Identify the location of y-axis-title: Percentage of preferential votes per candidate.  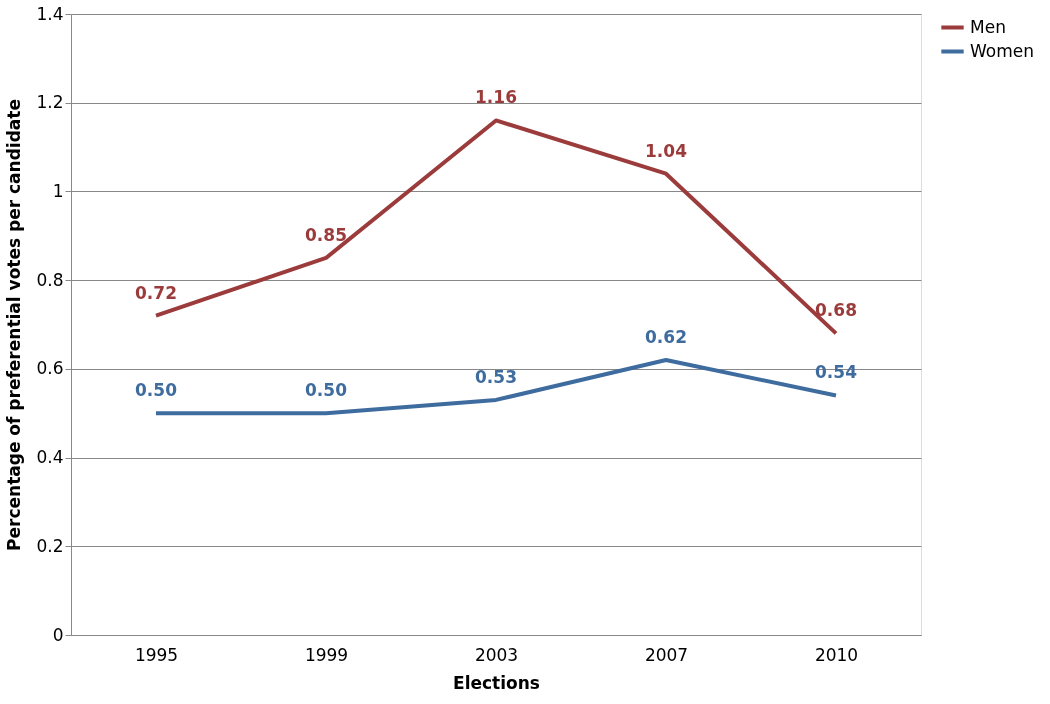
(14, 325).